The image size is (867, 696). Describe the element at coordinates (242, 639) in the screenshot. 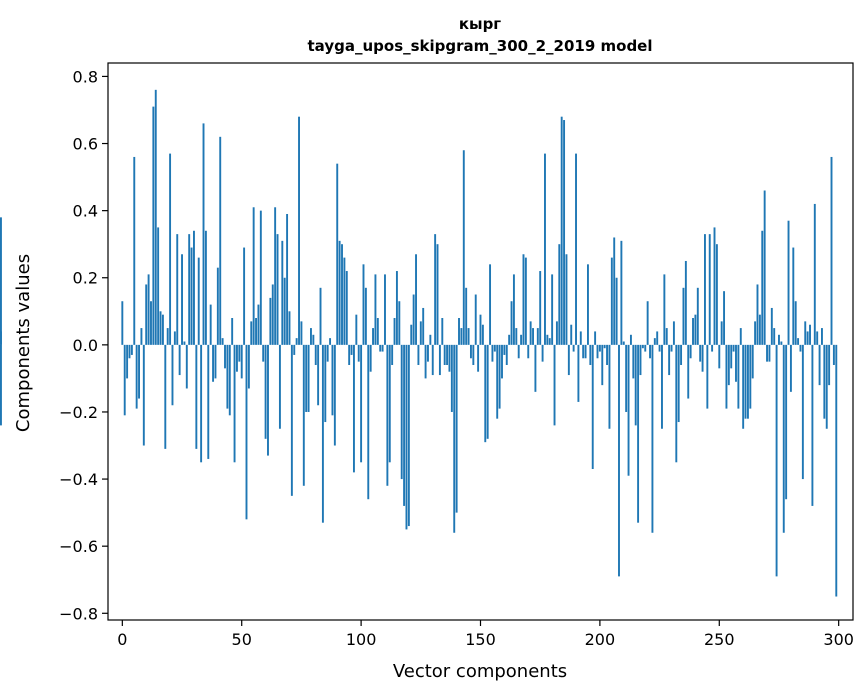

I see `x-tick-label: 50` at that location.